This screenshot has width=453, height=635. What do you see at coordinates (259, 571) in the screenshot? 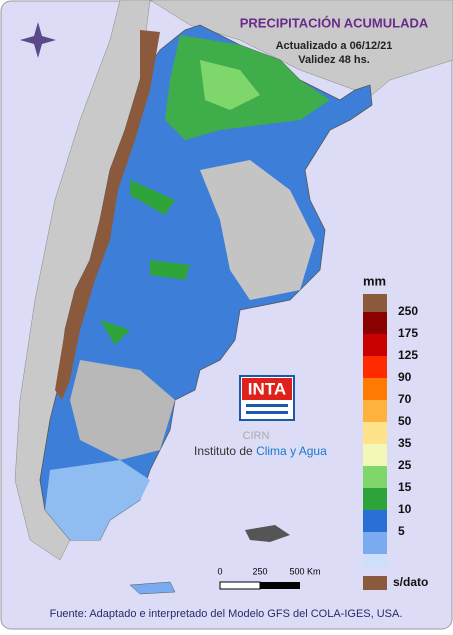
I see `scale-label: 250` at bounding box center [259, 571].